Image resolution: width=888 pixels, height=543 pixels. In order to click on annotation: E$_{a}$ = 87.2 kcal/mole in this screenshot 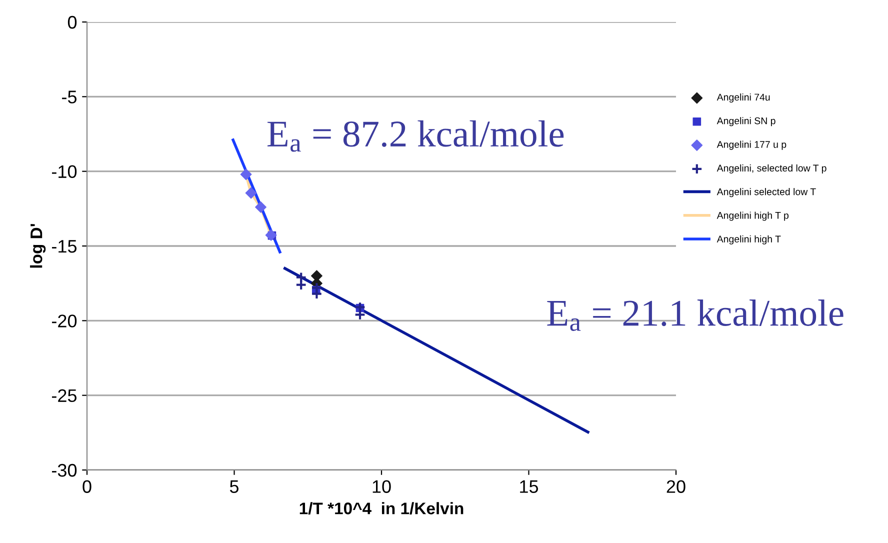, I will do `click(415, 136)`.